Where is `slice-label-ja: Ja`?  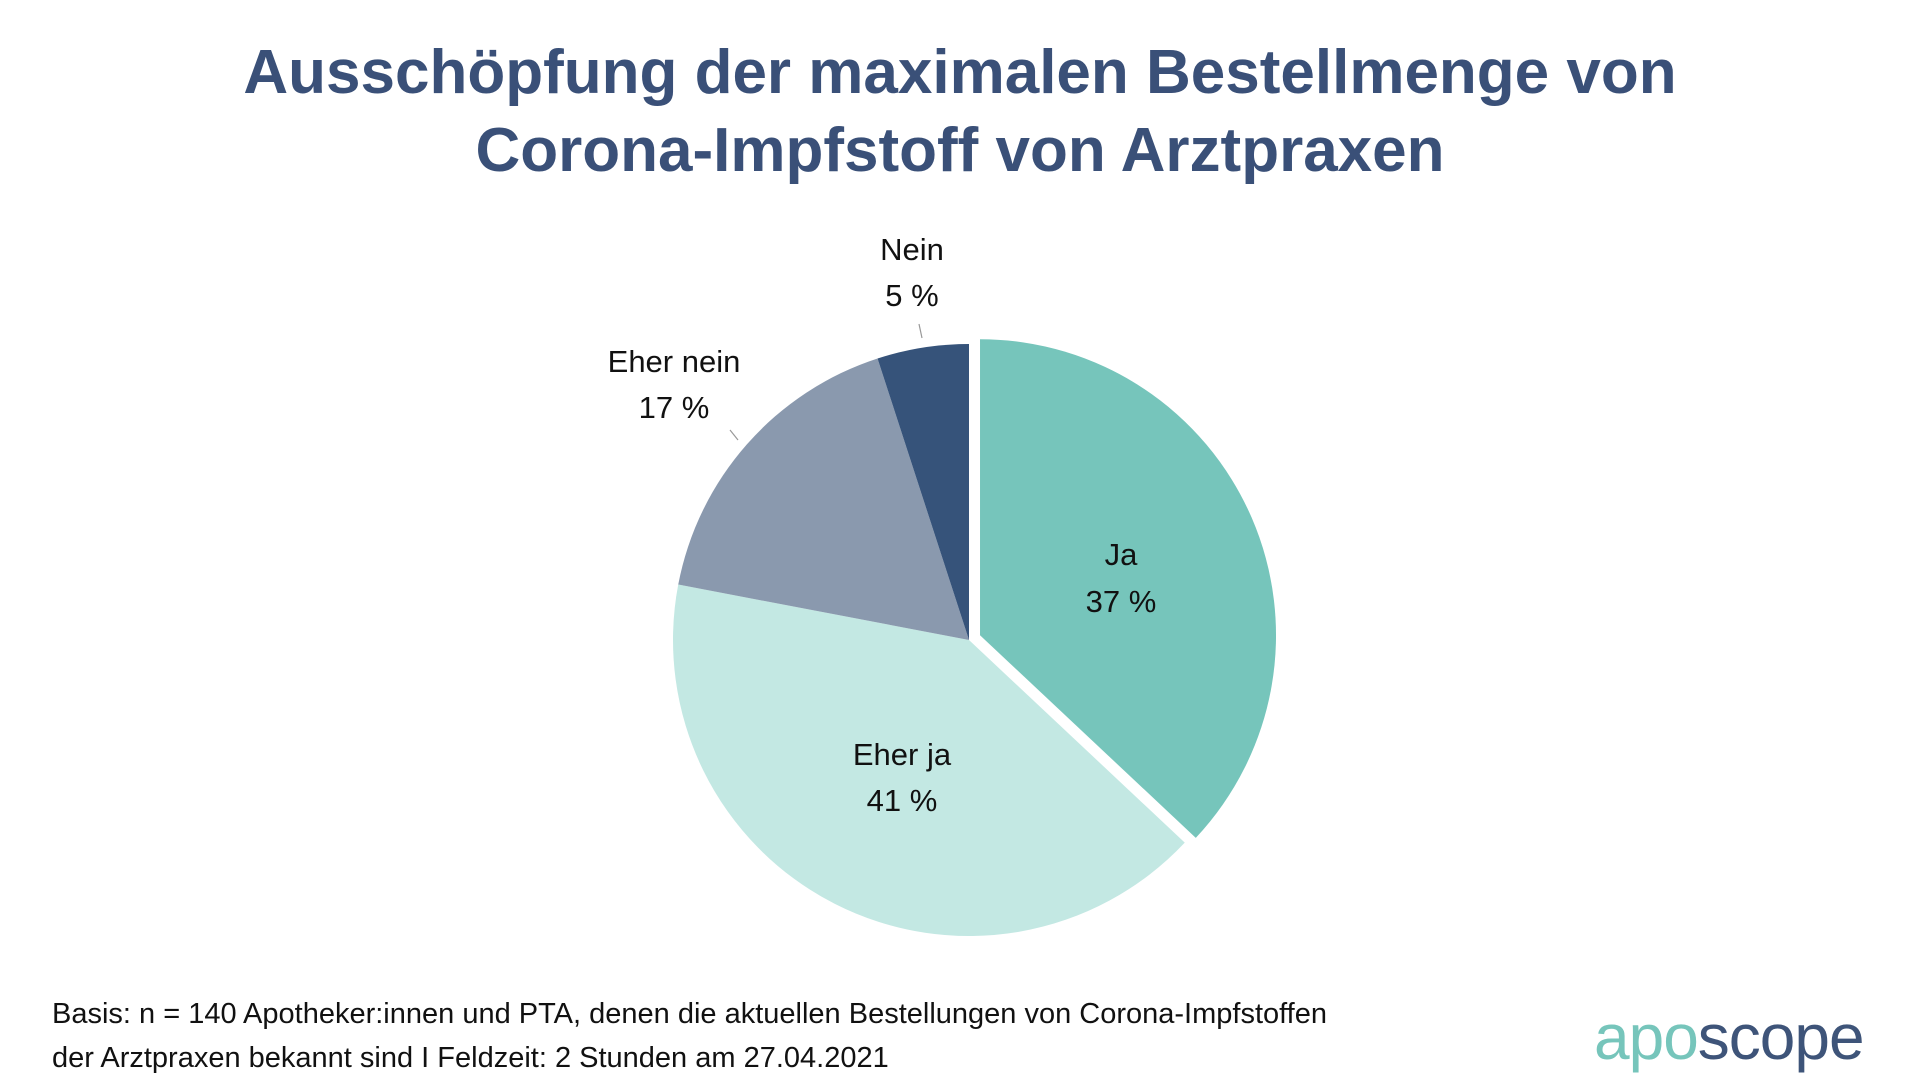
slice-label-ja: Ja is located at coordinates (1122, 554).